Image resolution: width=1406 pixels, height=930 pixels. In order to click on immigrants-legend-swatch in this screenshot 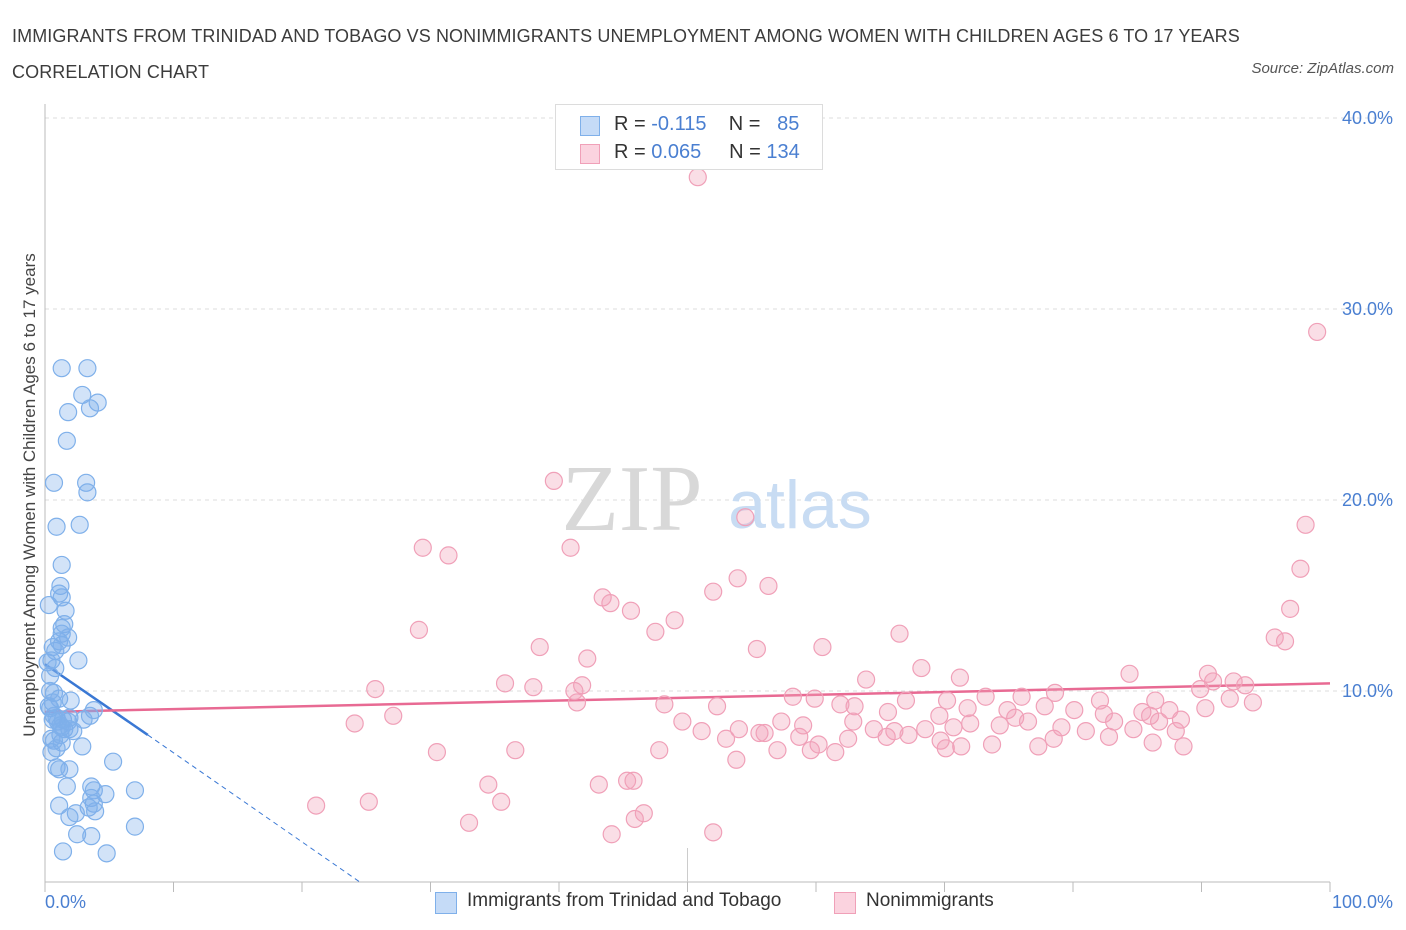, I will do `click(446, 903)`.